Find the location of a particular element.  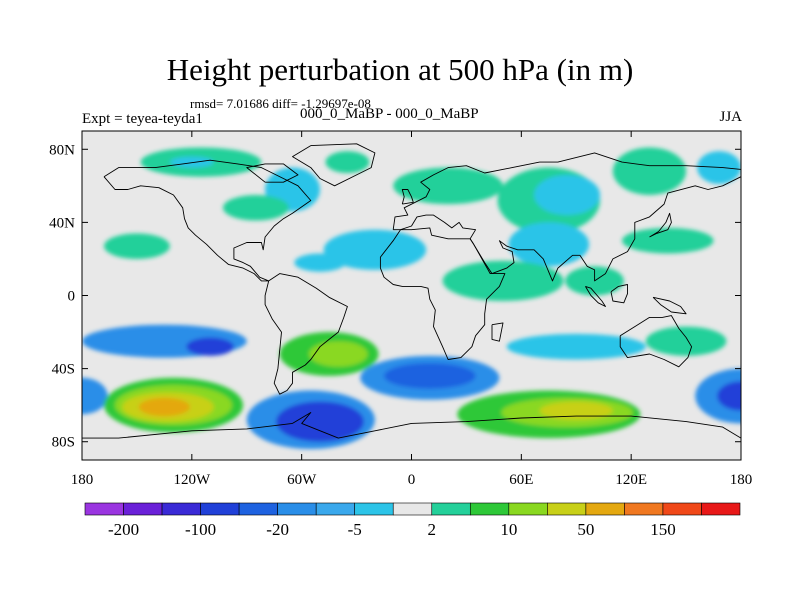

x-tick-label: 0 is located at coordinates (412, 480).